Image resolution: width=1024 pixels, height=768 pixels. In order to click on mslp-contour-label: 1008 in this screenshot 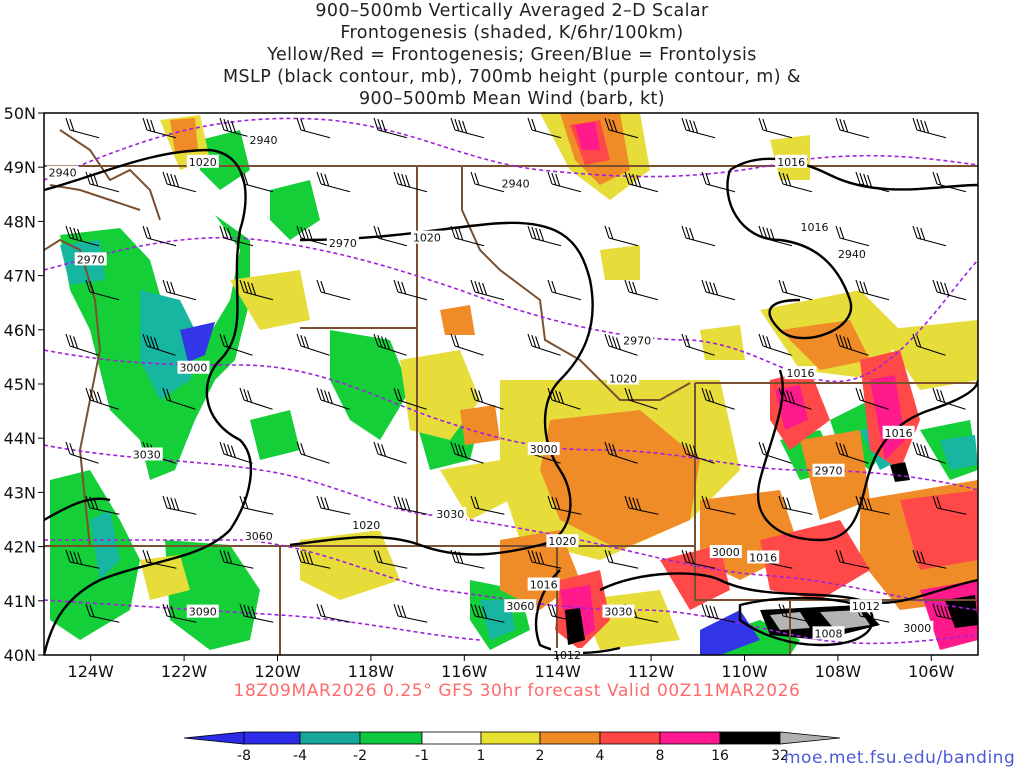, I will do `click(829, 633)`.